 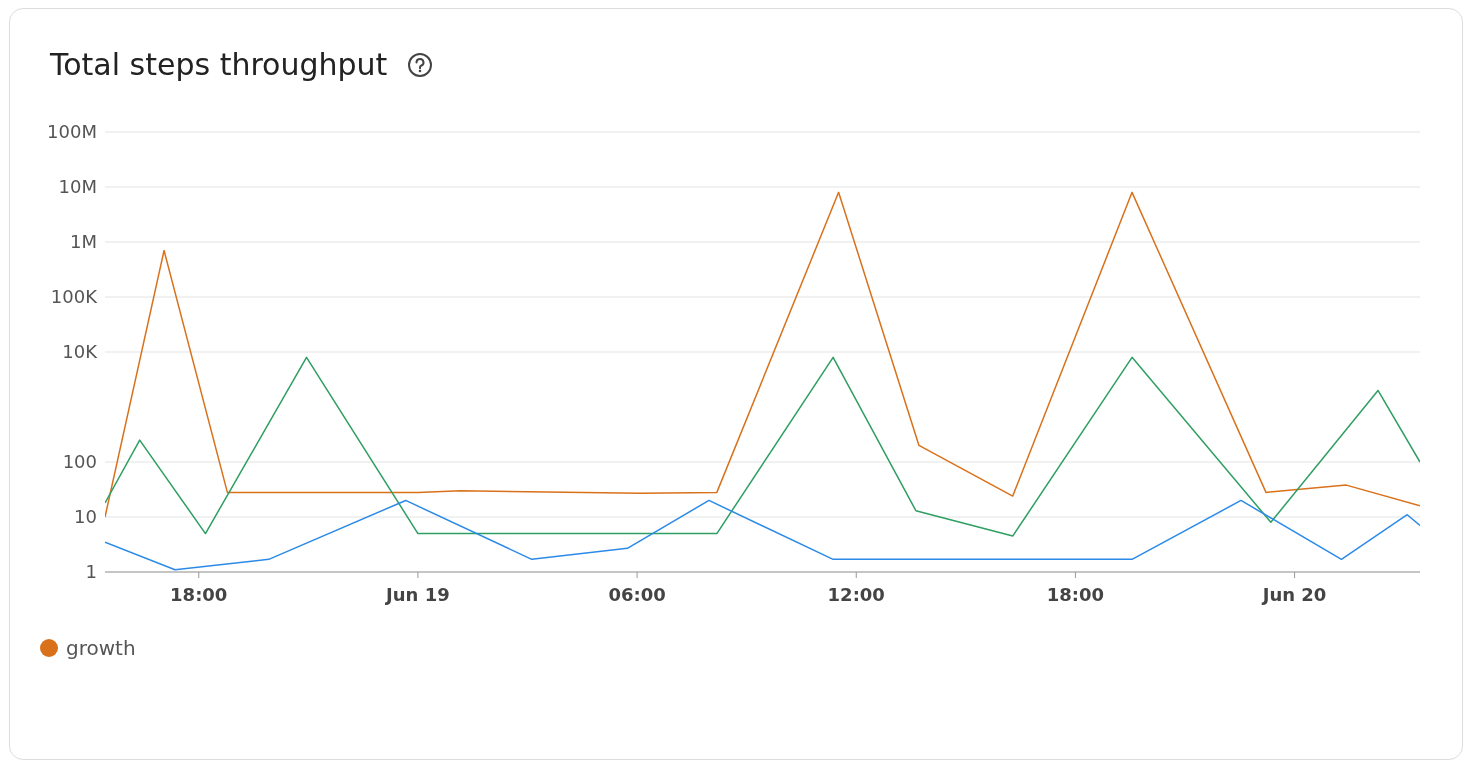 I want to click on chart-title: Total steps throughput, so click(x=219, y=64).